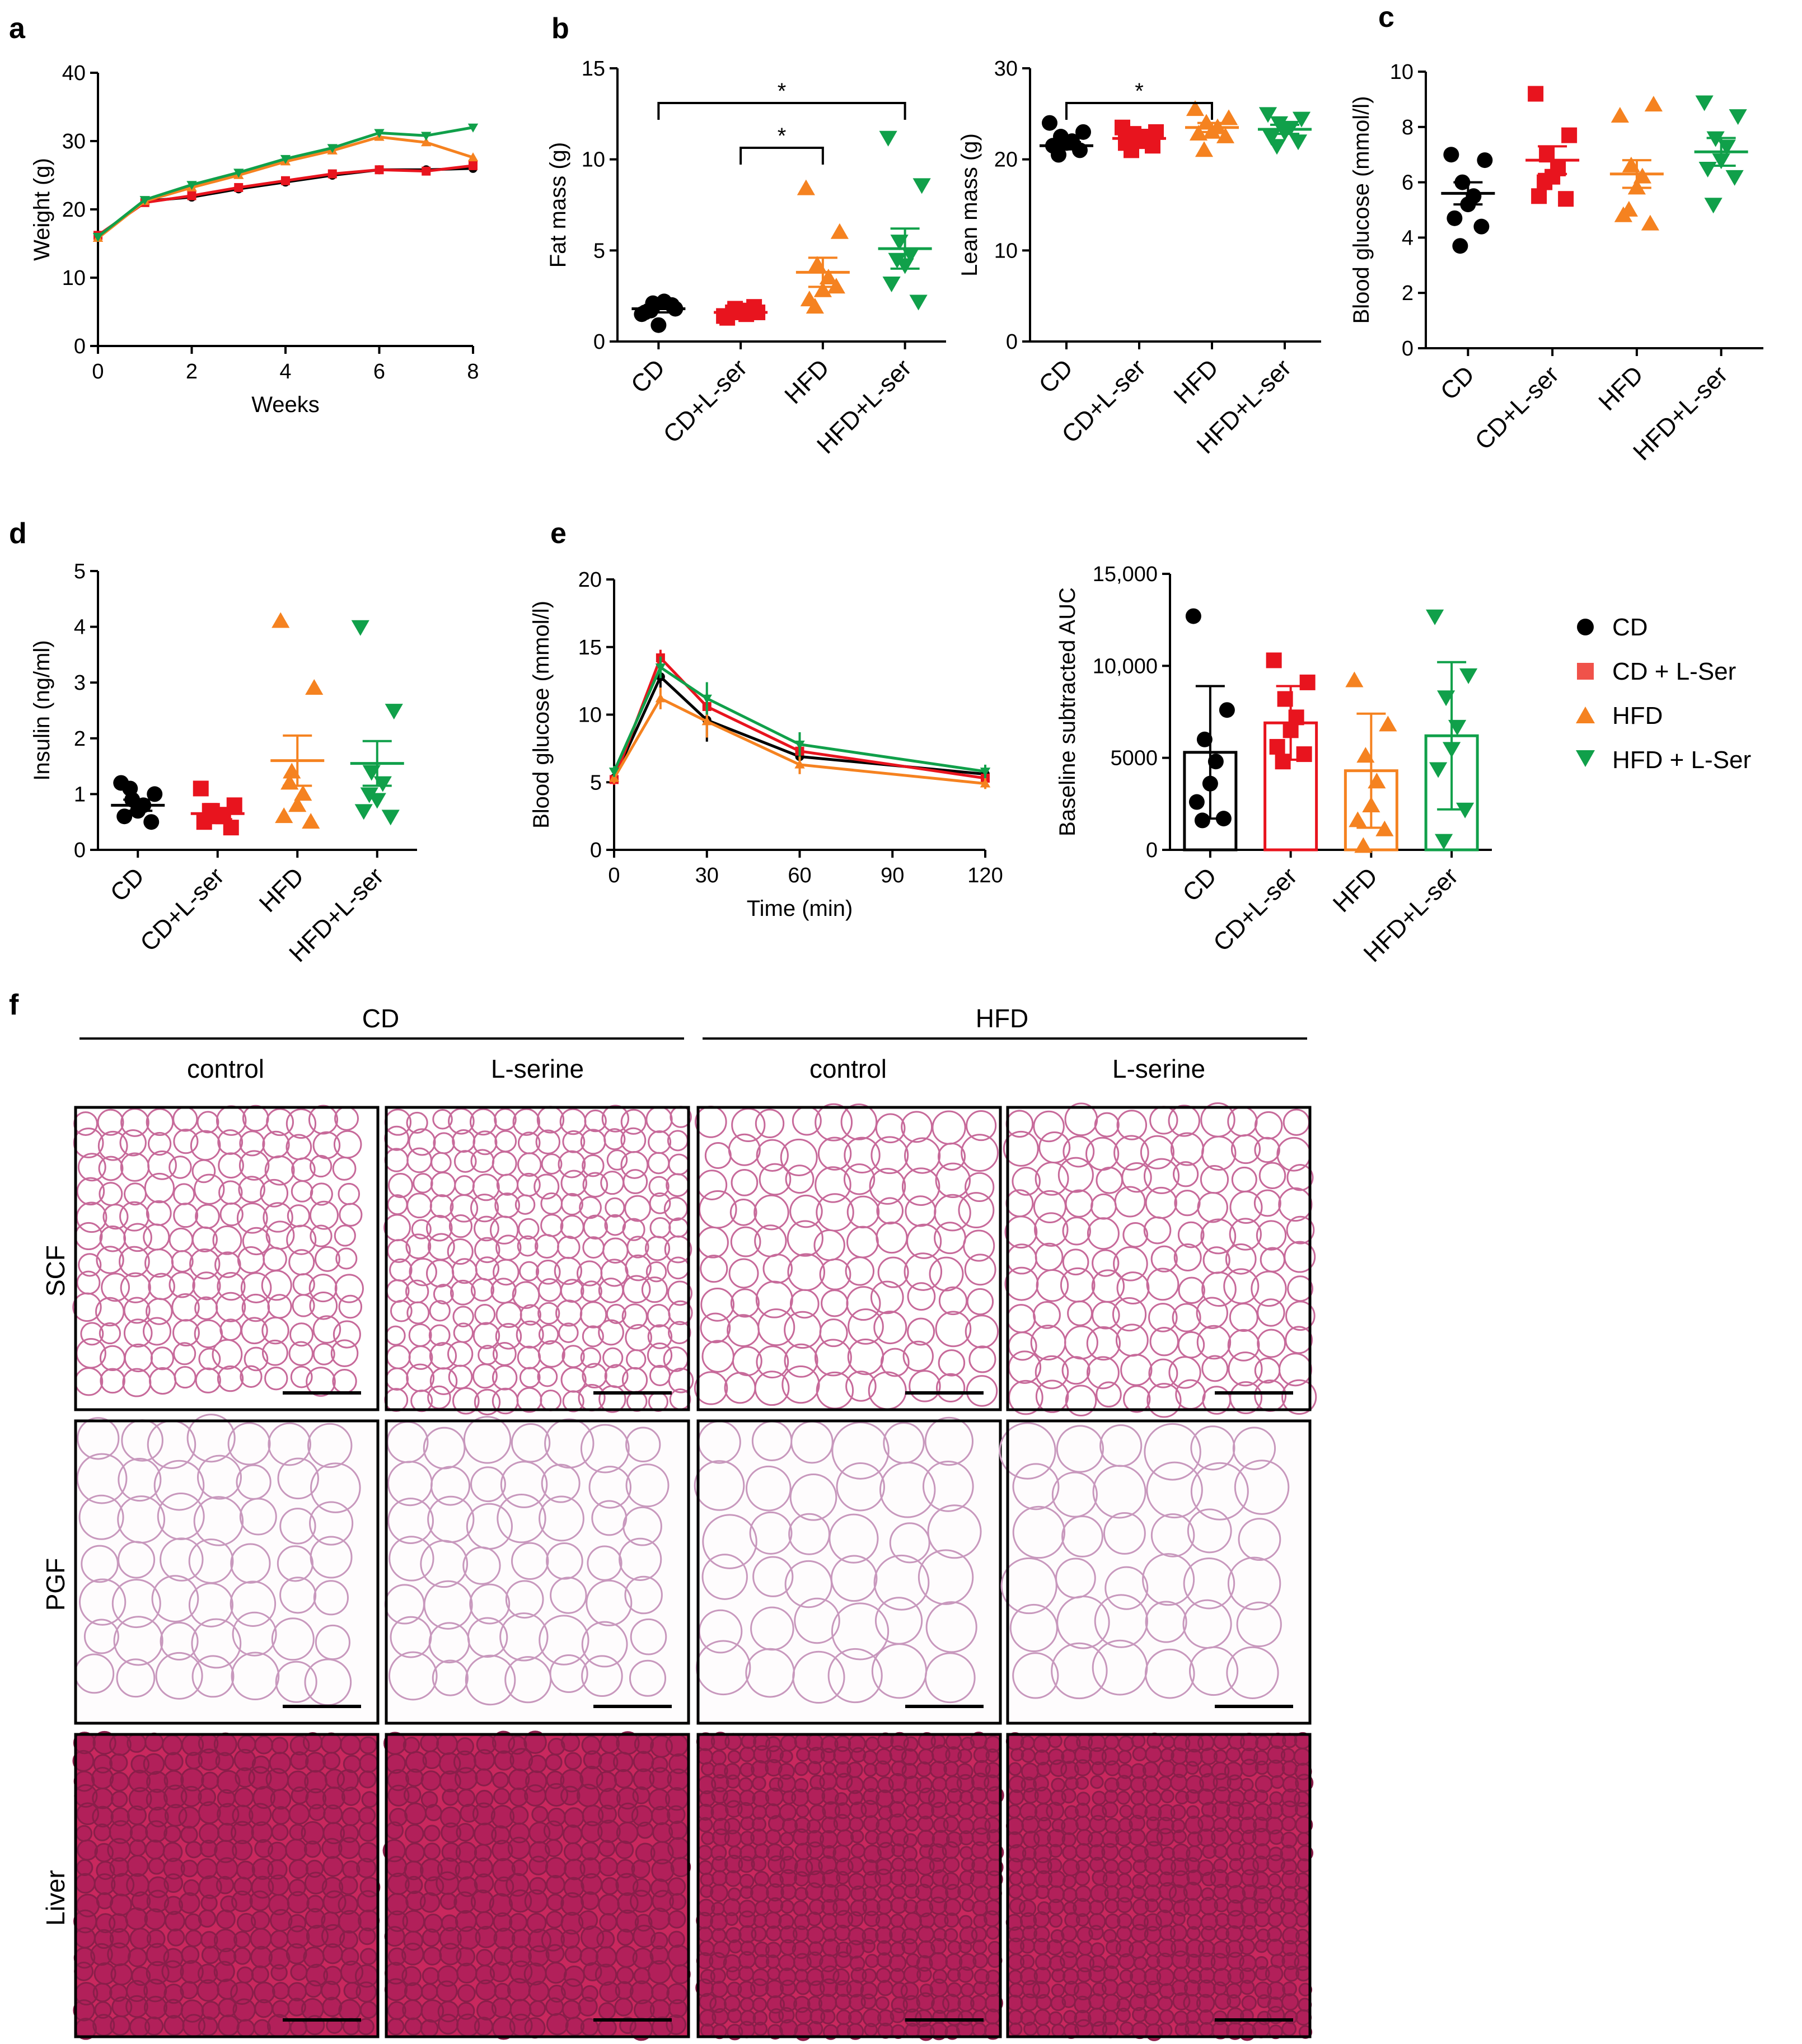  What do you see at coordinates (379, 371) in the screenshot?
I see `a-xtick-label-3: 6` at bounding box center [379, 371].